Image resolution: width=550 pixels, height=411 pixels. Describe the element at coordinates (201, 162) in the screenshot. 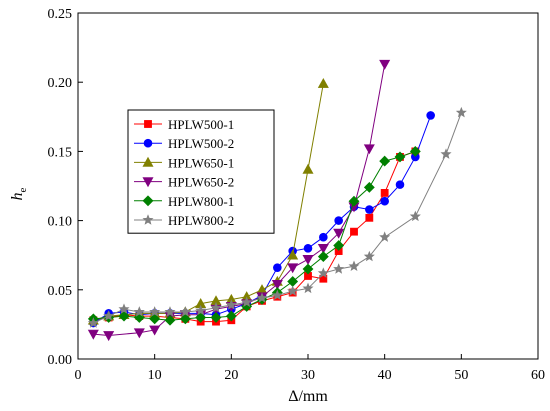

I see `legend-label: HPLW650-1` at that location.